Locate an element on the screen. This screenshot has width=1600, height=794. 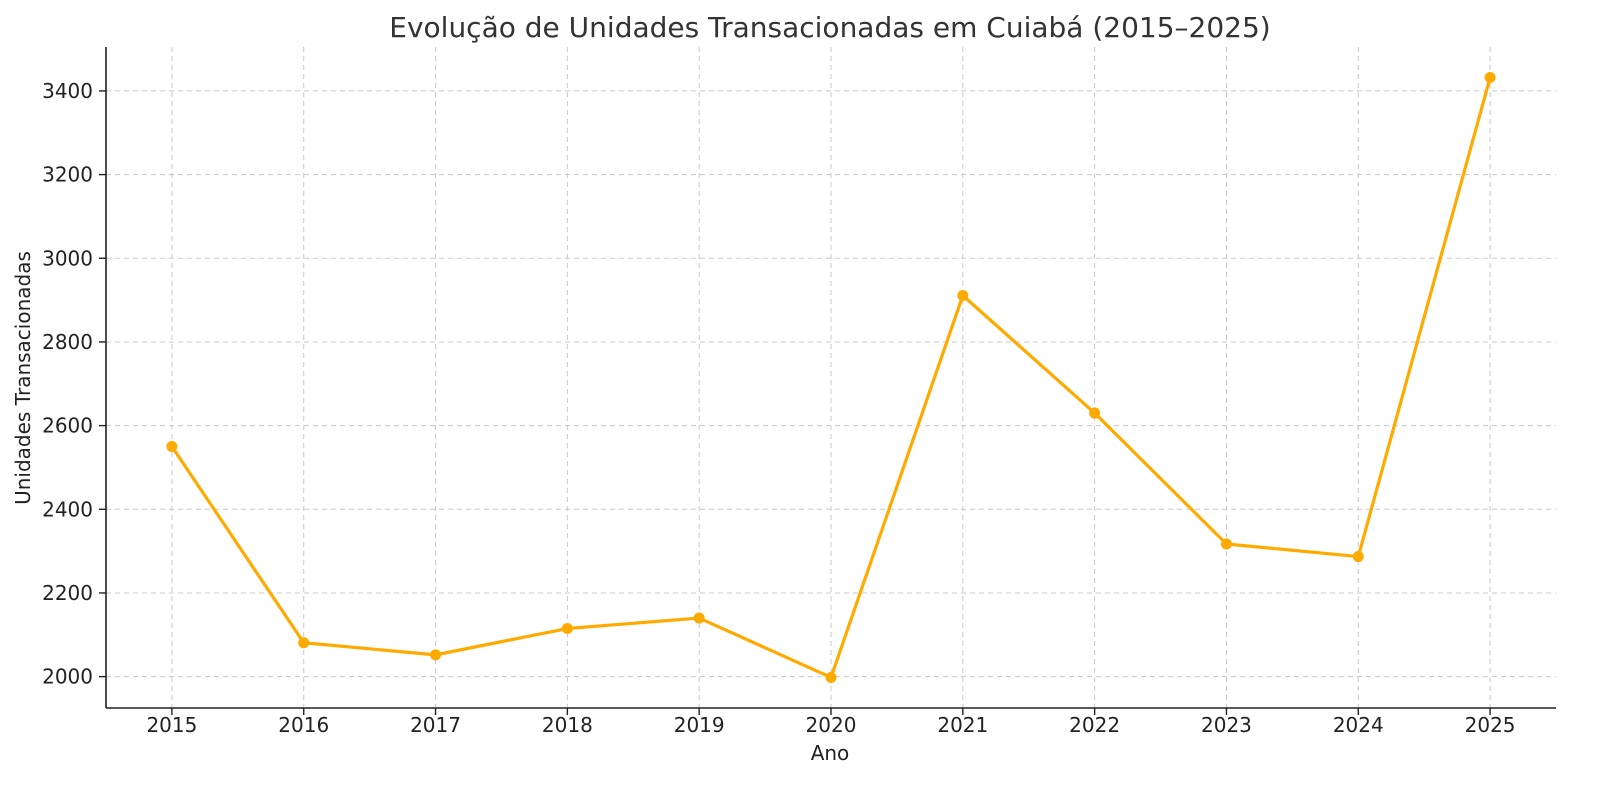
y-tick-layer: 2000 2200 2400 2600 2800 3000 3200 3400 is located at coordinates (74, 384).